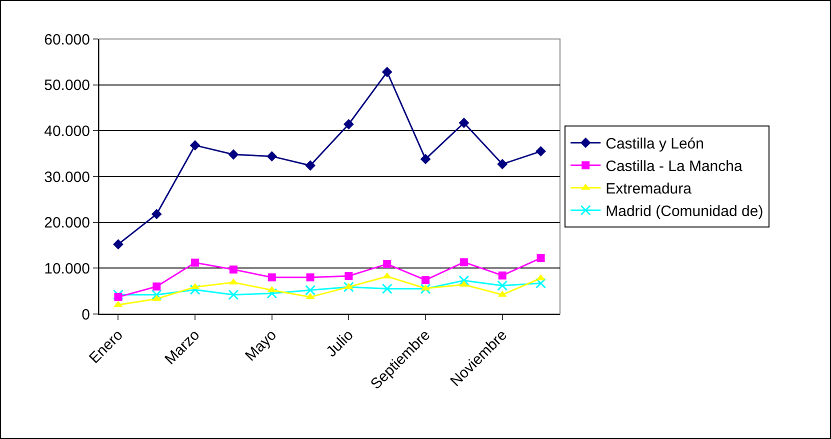  Describe the element at coordinates (649, 189) in the screenshot. I see `legend-label: Extremadura` at that location.